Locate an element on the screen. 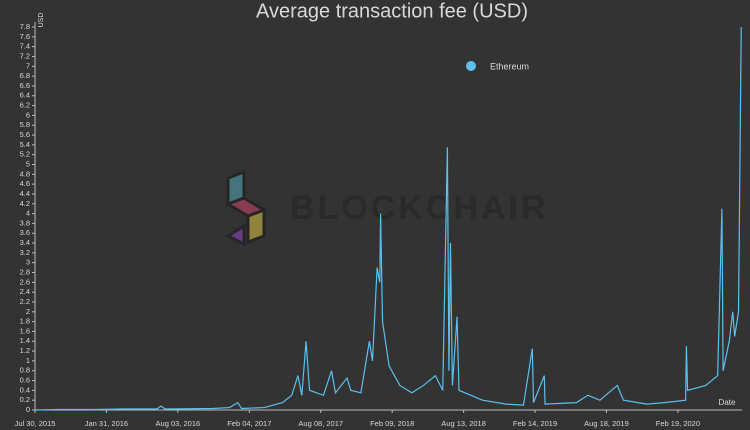 The height and width of the screenshot is (430, 750). y-tick-label: 5.8 is located at coordinates (25, 124).